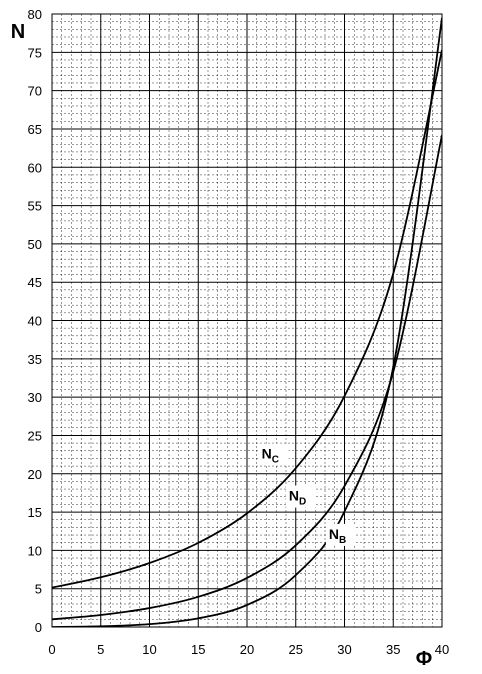 This screenshot has width=482, height=674. What do you see at coordinates (35, 52) in the screenshot?
I see `y-tick-label: 75` at bounding box center [35, 52].